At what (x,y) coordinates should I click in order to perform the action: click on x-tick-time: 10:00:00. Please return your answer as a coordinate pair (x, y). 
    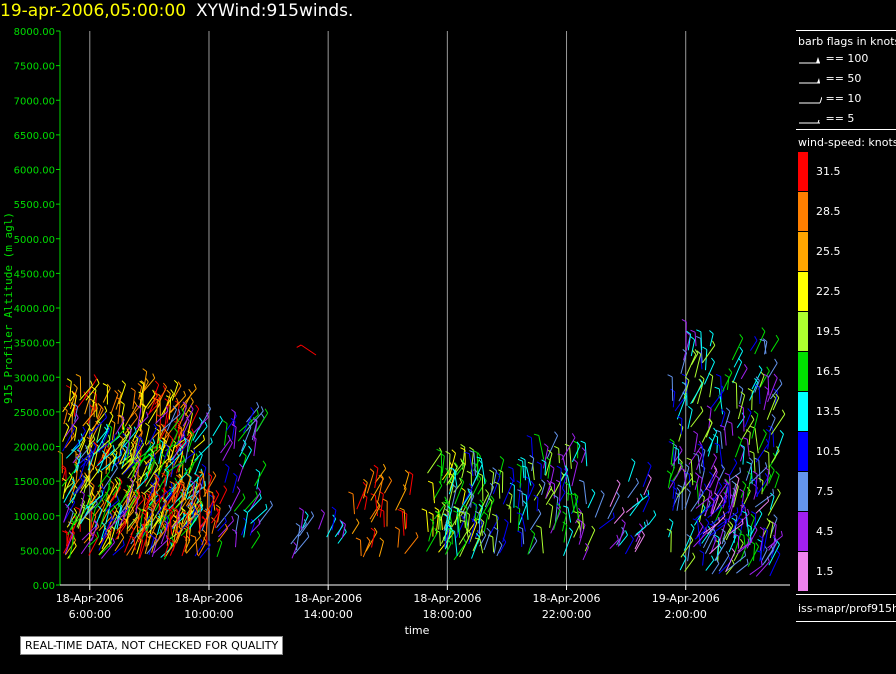
    Looking at the image, I should click on (208, 614).